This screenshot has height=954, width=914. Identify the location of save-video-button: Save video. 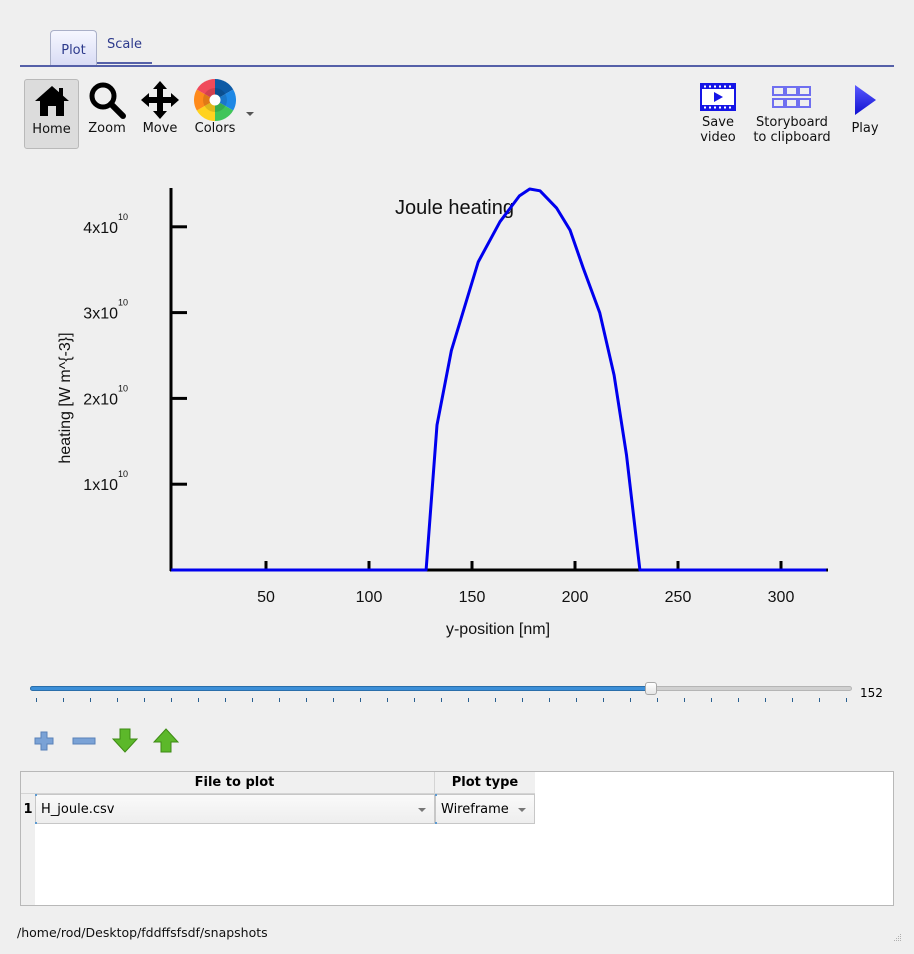
(718, 114).